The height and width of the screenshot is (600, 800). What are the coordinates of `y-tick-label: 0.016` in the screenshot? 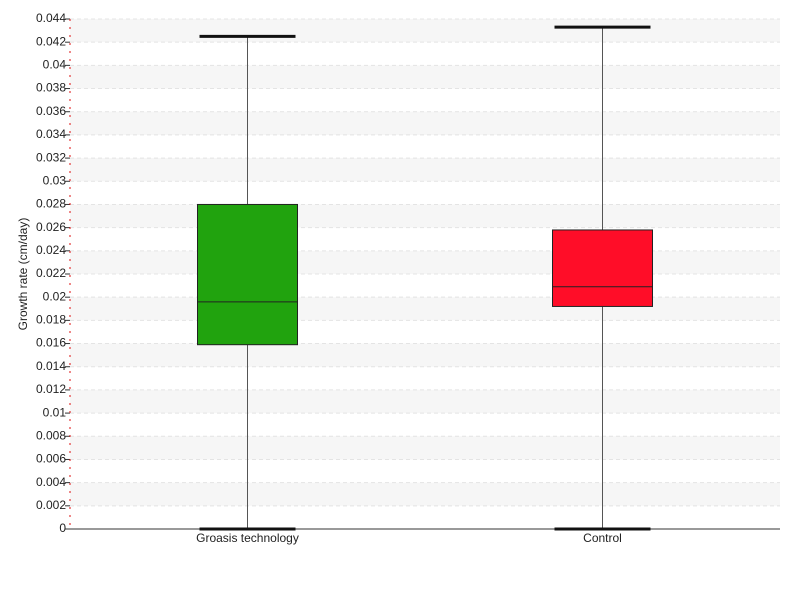 It's located at (51, 343).